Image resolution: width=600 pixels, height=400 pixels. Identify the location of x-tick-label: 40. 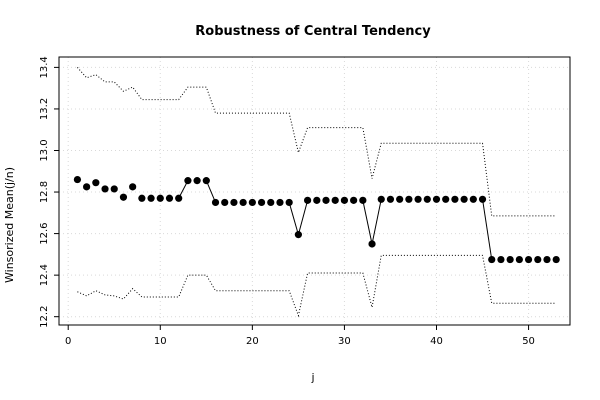
(436, 341).